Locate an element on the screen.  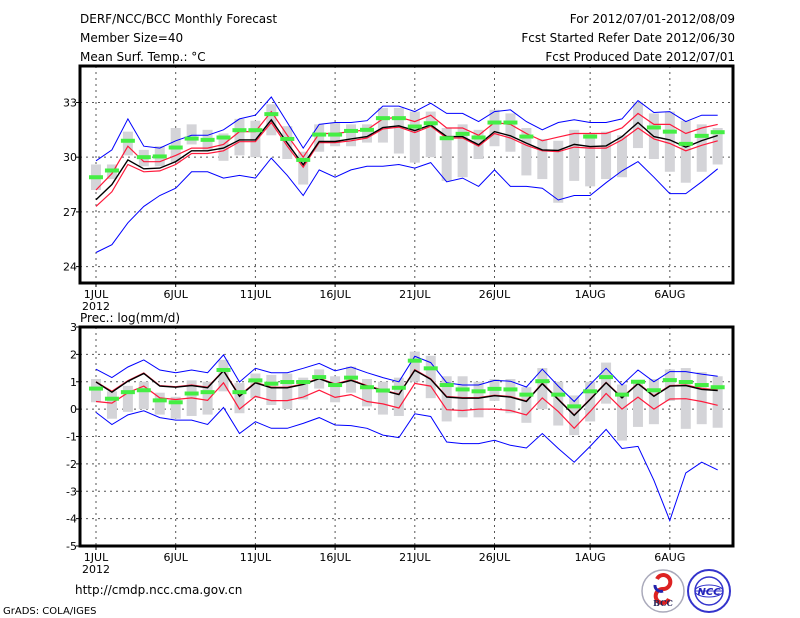
grads-credit: GrADS: COLA/IGES is located at coordinates (50, 611).